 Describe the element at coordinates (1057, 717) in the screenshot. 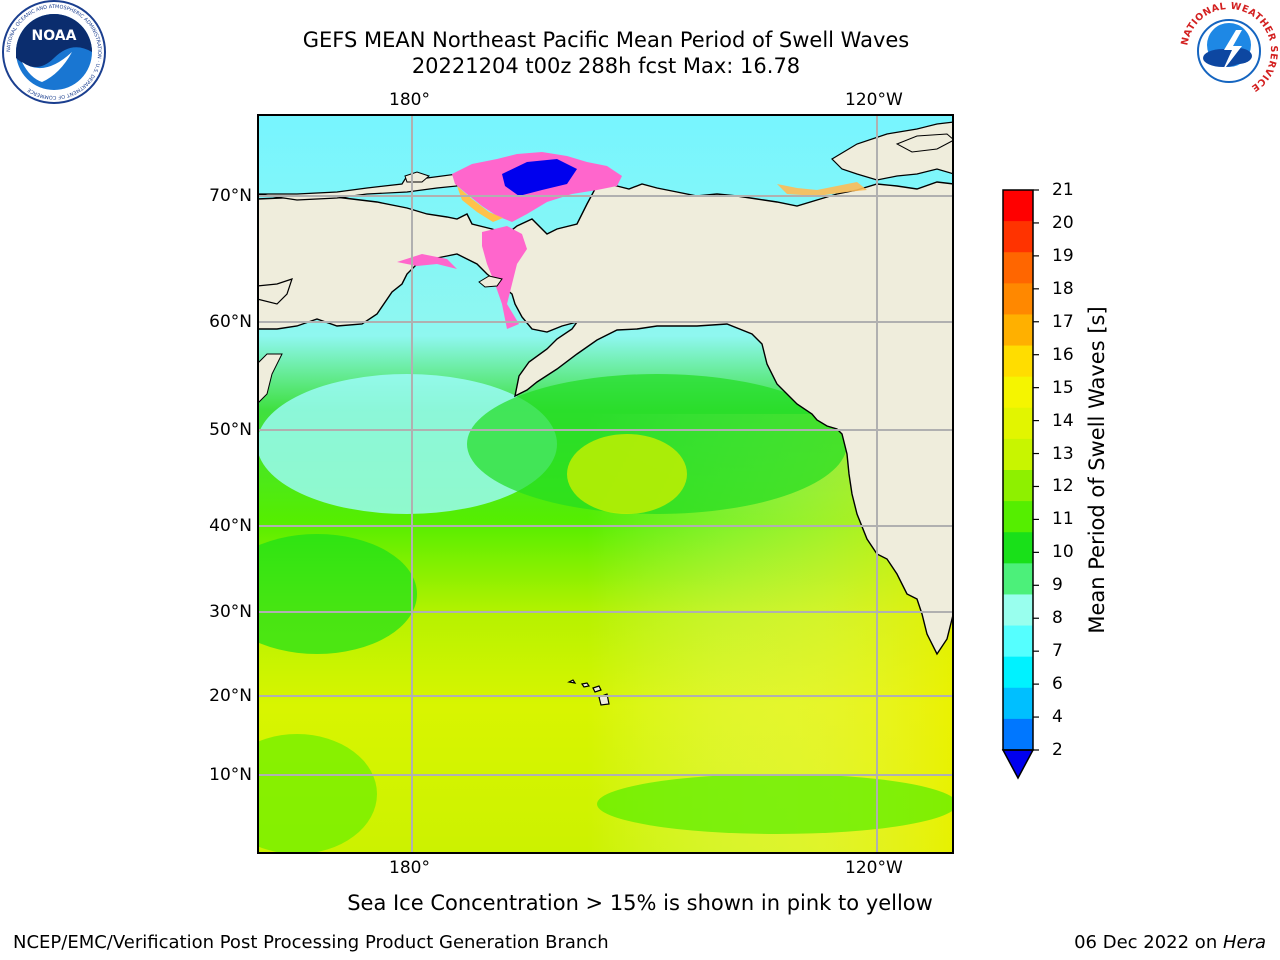

I see `colorbar-tick-label: 4` at that location.